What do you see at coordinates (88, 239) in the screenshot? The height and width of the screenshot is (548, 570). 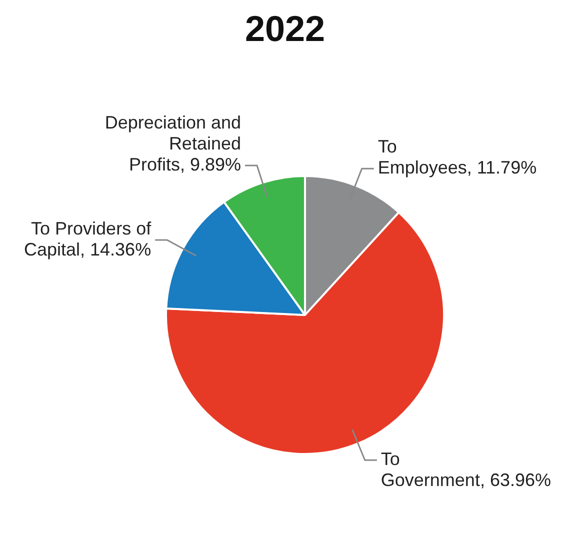 I see `slice-label: To Providers of Capital, 14.36%` at bounding box center [88, 239].